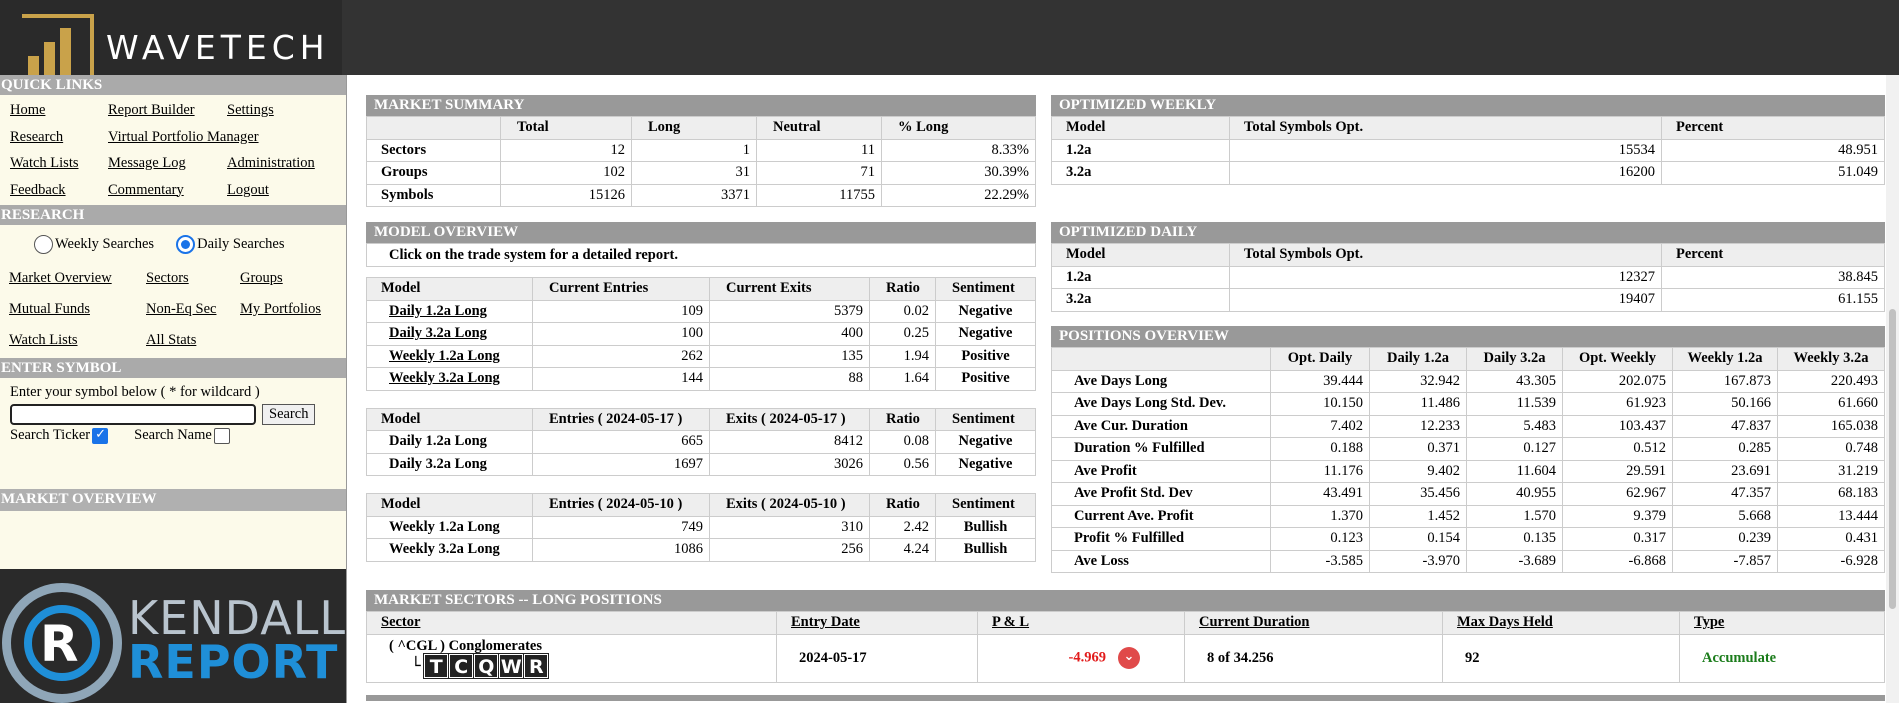 The height and width of the screenshot is (703, 1899). What do you see at coordinates (173, 368) in the screenshot?
I see `enter-symbol-heading: ENTER SYMBOL` at bounding box center [173, 368].